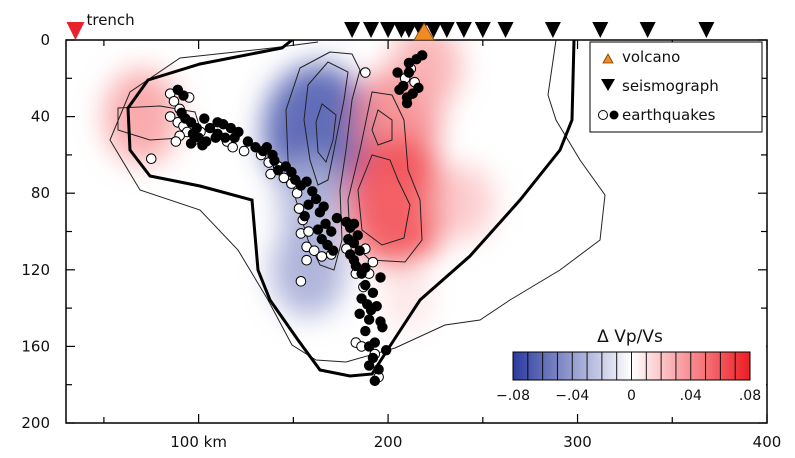 Image resolution: width=795 pixels, height=458 pixels. Describe the element at coordinates (35, 346) in the screenshot. I see `y-tick-label: 160` at that location.